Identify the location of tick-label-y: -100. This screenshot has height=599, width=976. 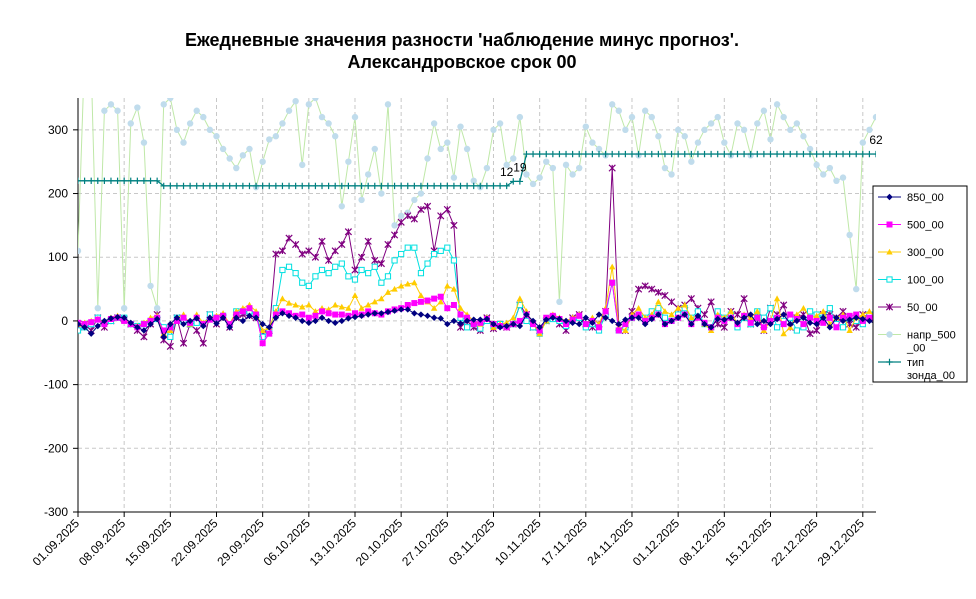
(56, 385).